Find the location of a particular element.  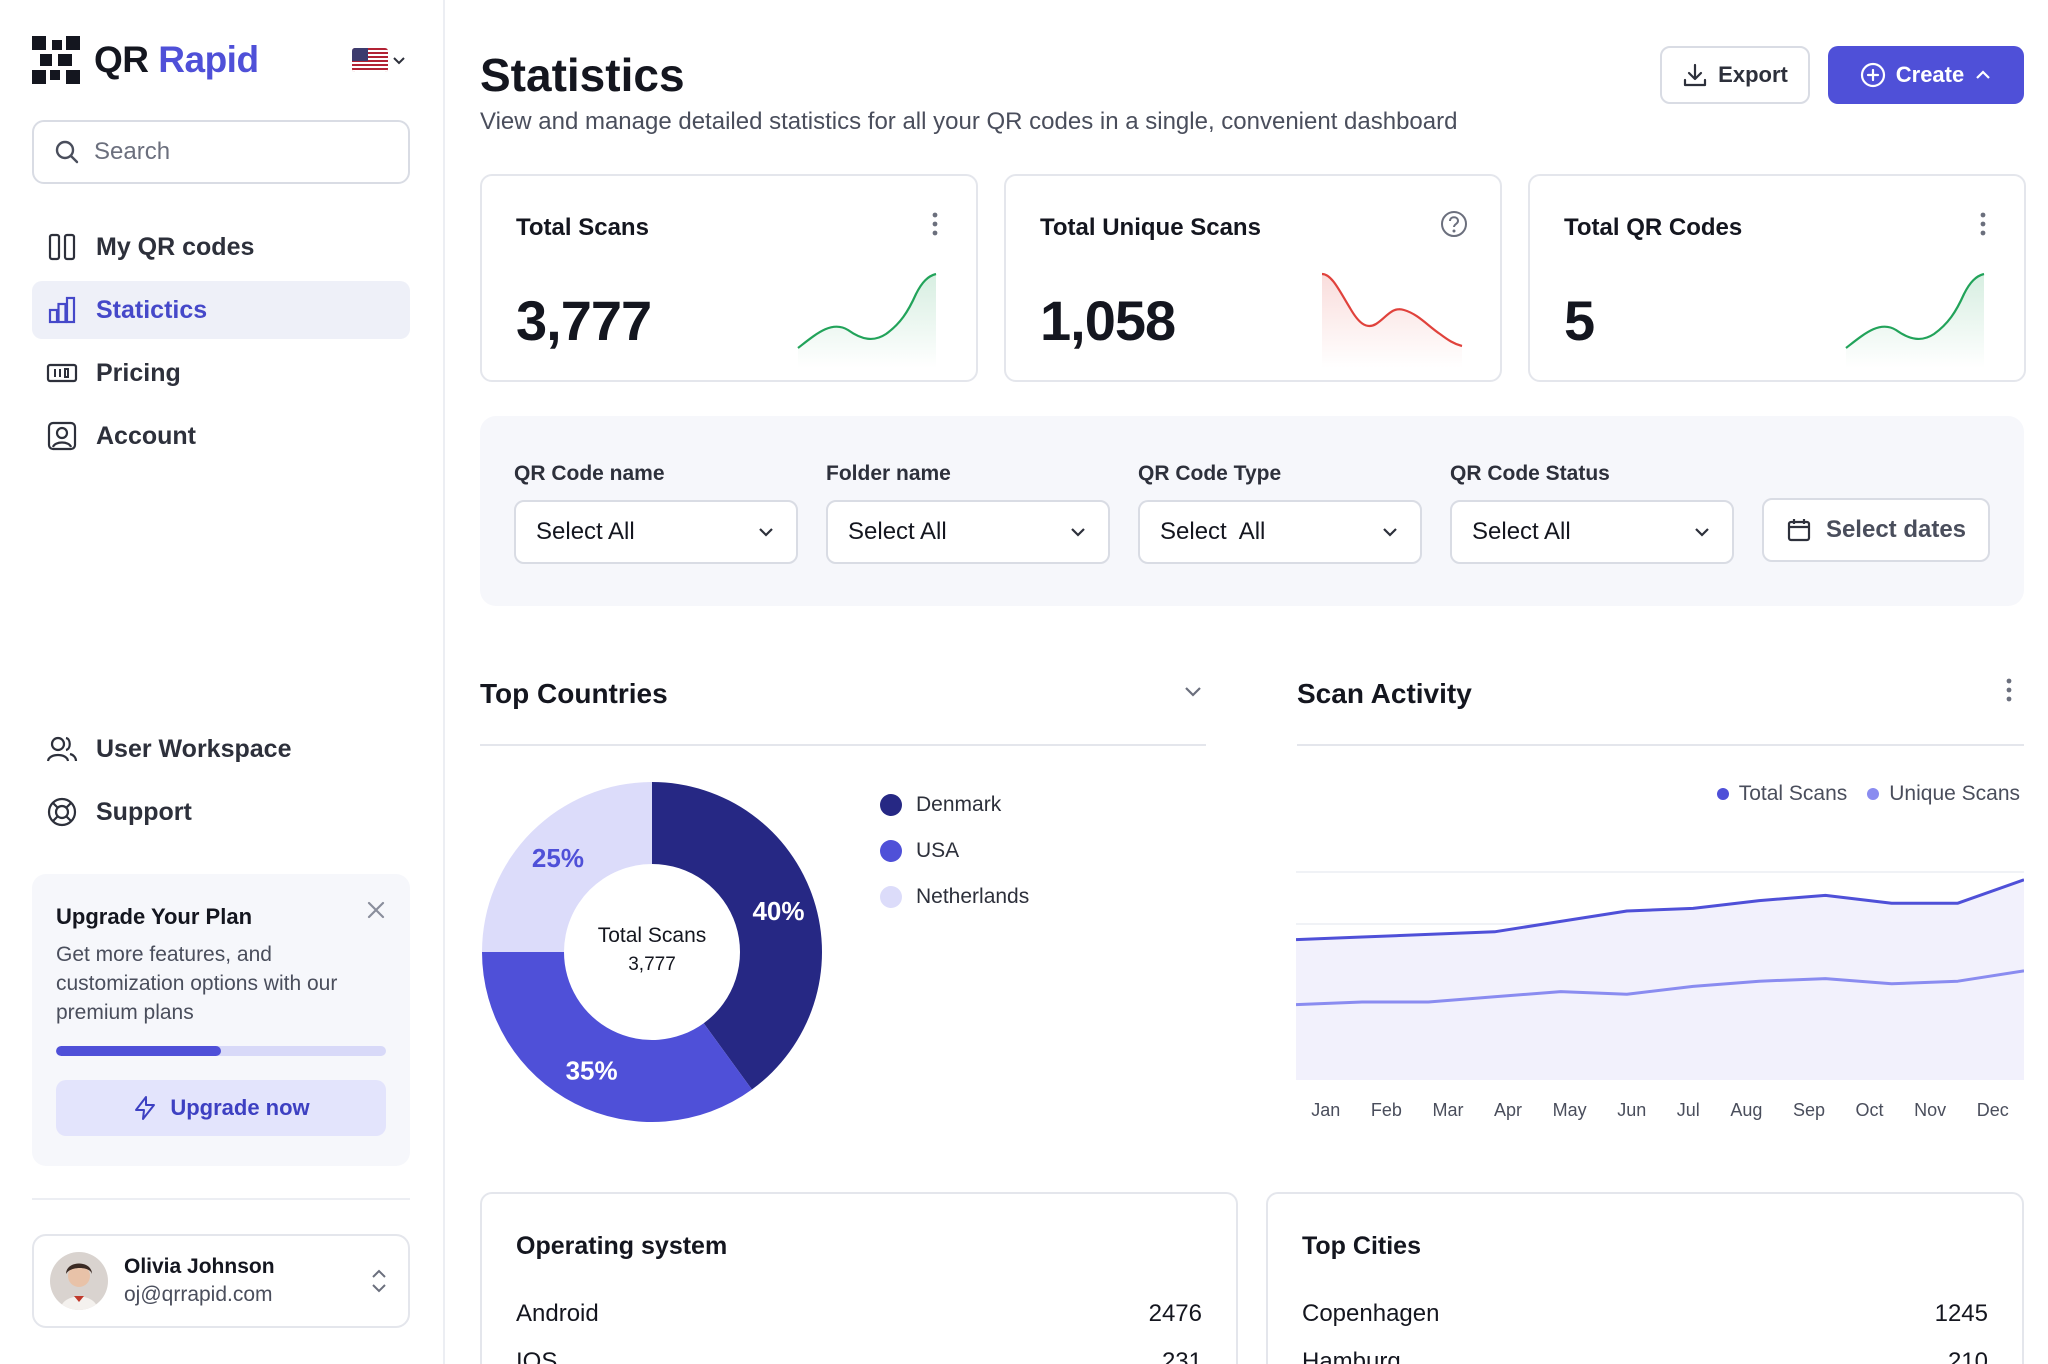

create-button: Create is located at coordinates (1926, 75).